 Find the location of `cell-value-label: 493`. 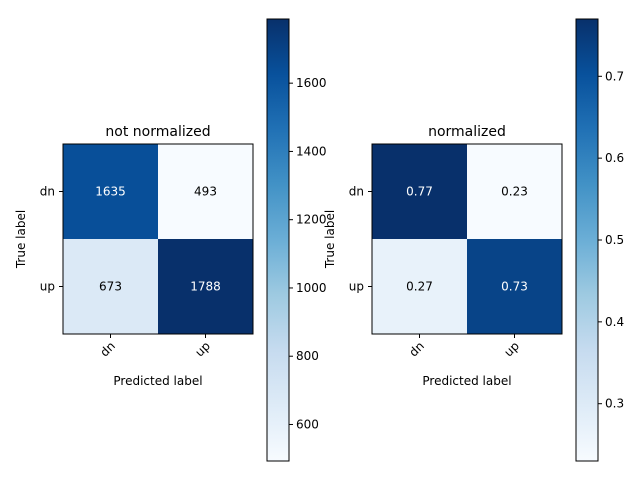

cell-value-label: 493 is located at coordinates (205, 192).